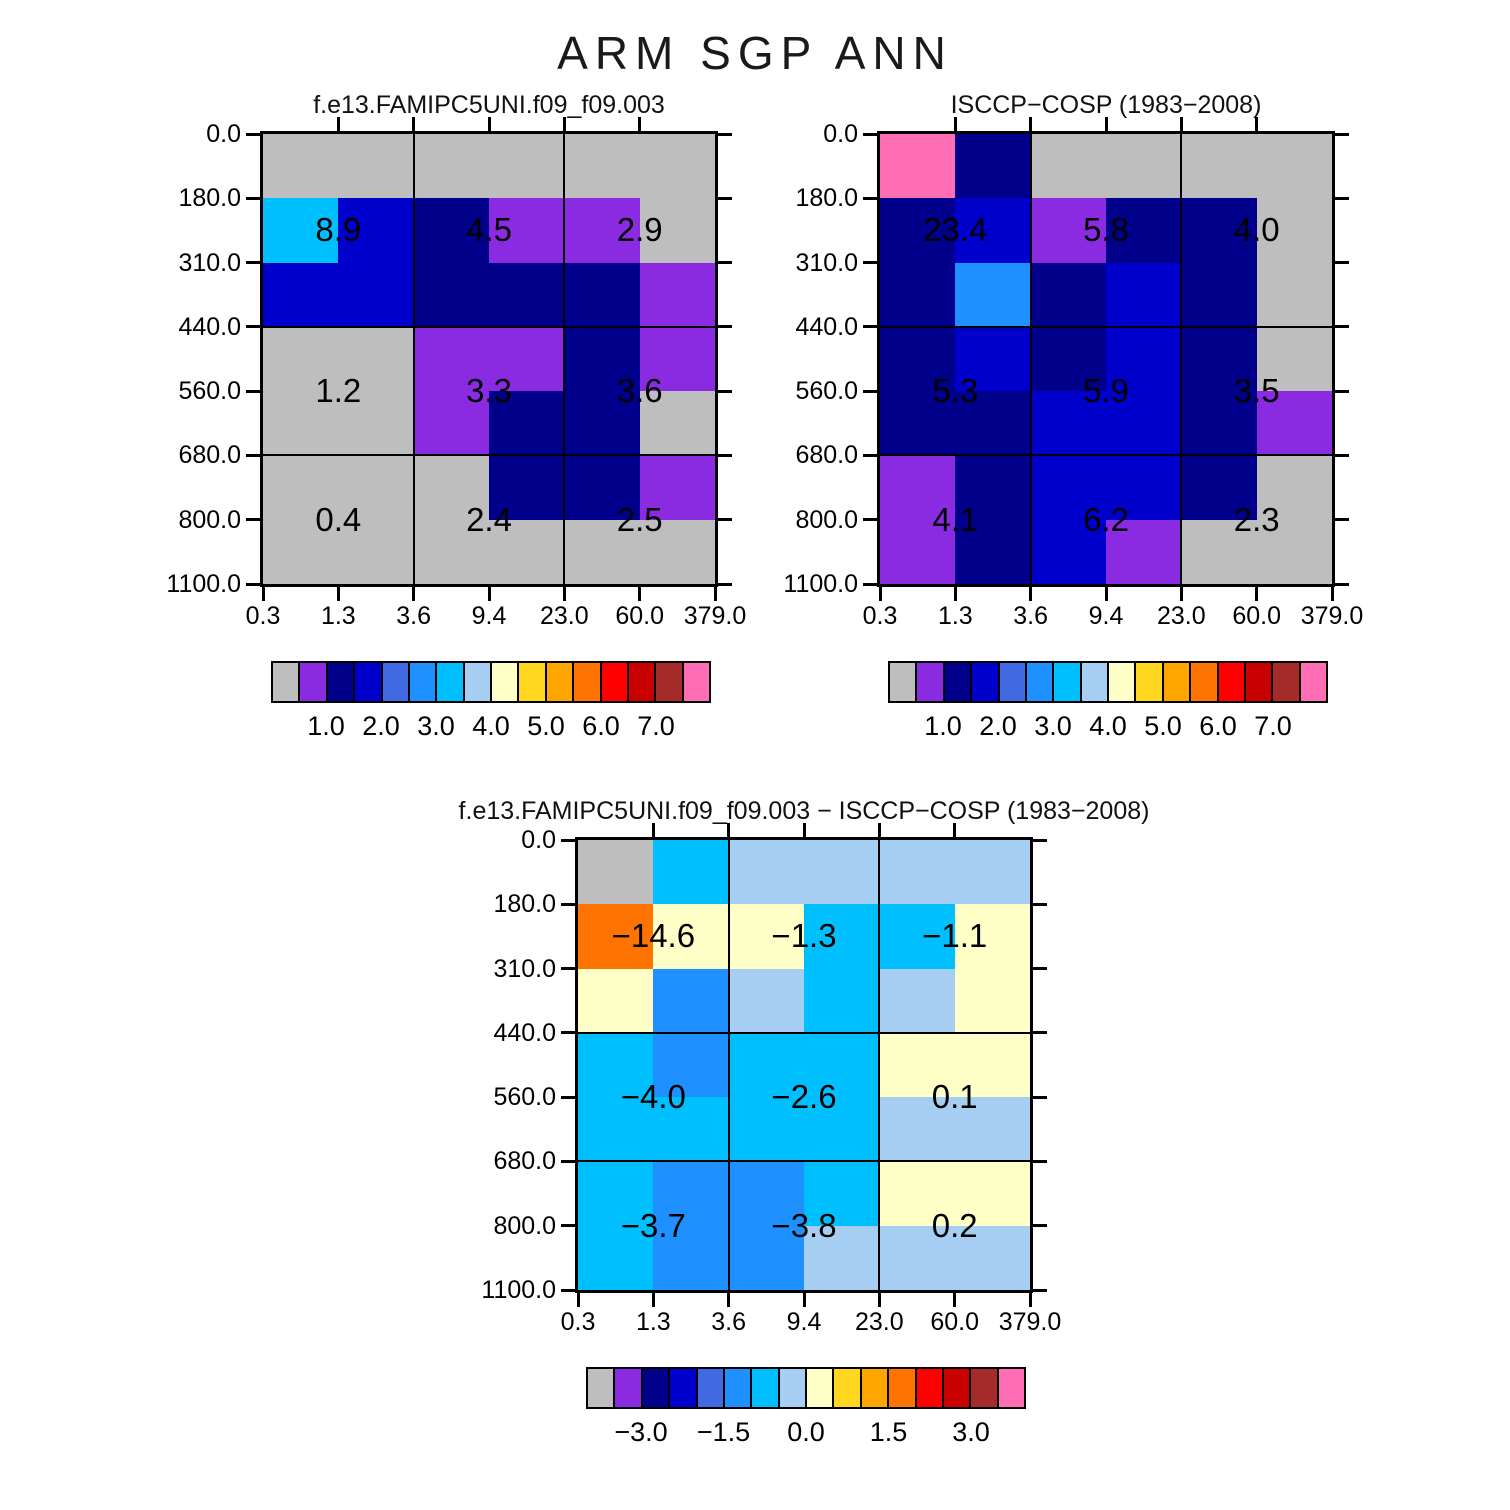  Describe the element at coordinates (326, 726) in the screenshot. I see `colorbar-tick-label: 1.0` at that location.